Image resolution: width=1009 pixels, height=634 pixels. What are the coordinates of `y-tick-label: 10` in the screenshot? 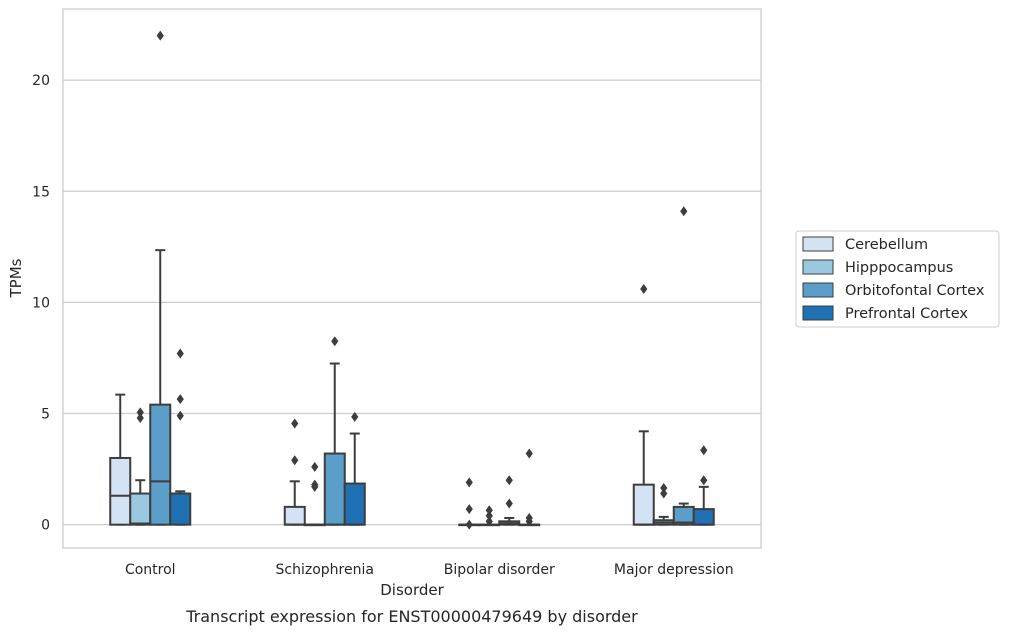 It's located at (41, 303).